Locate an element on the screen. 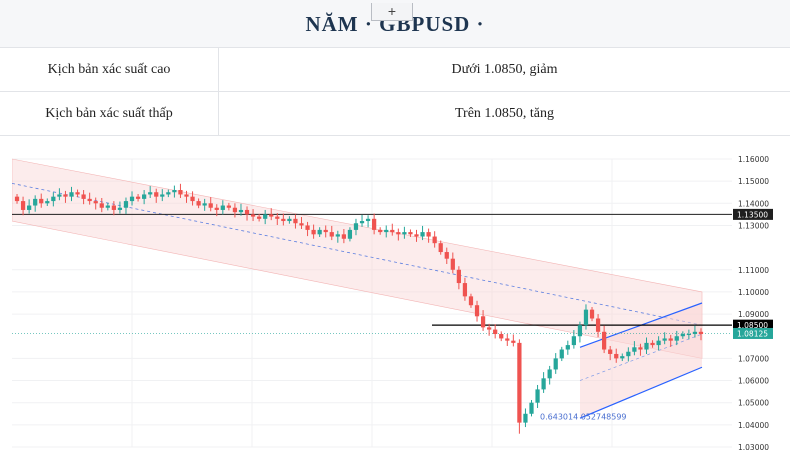 The image size is (790, 460). y-tick-label: 1.14000 is located at coordinates (753, 203).